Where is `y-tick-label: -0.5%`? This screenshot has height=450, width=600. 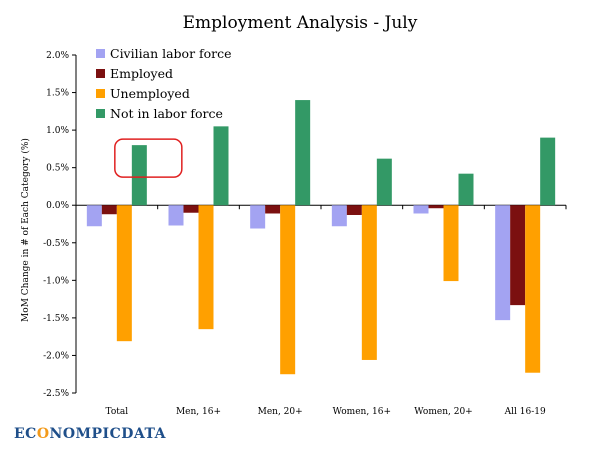
y-tick-label: -0.5% is located at coordinates (56, 244).